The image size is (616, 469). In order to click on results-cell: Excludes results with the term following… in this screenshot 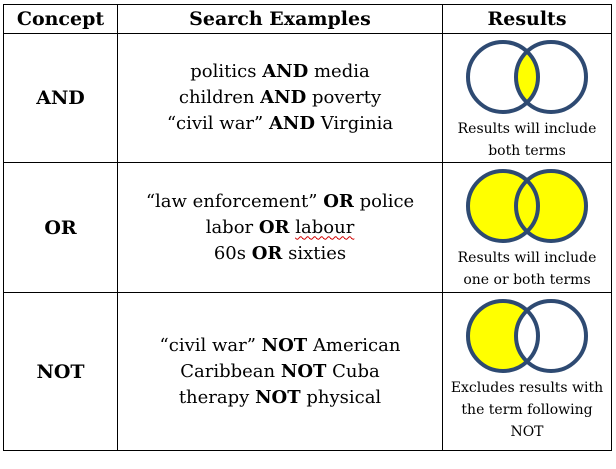, I will do `click(527, 371)`.